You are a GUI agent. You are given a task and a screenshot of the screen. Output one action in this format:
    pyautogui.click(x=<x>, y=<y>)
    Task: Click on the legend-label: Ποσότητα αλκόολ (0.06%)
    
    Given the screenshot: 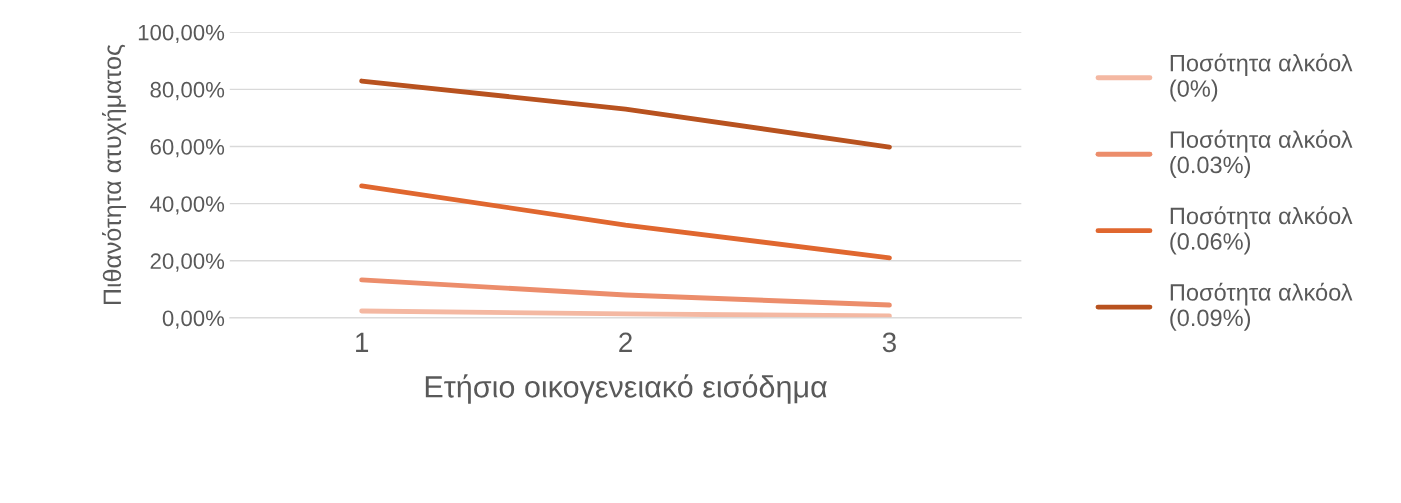 What is the action you would take?
    pyautogui.click(x=1261, y=230)
    